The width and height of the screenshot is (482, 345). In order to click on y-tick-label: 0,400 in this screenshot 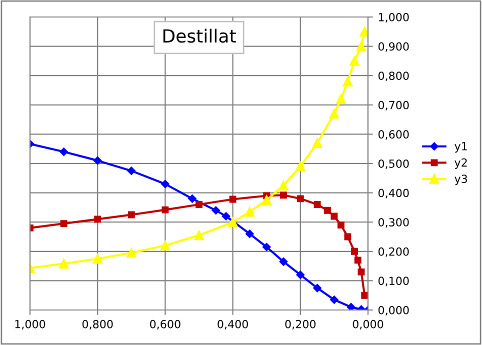, I will do `click(393, 193)`.